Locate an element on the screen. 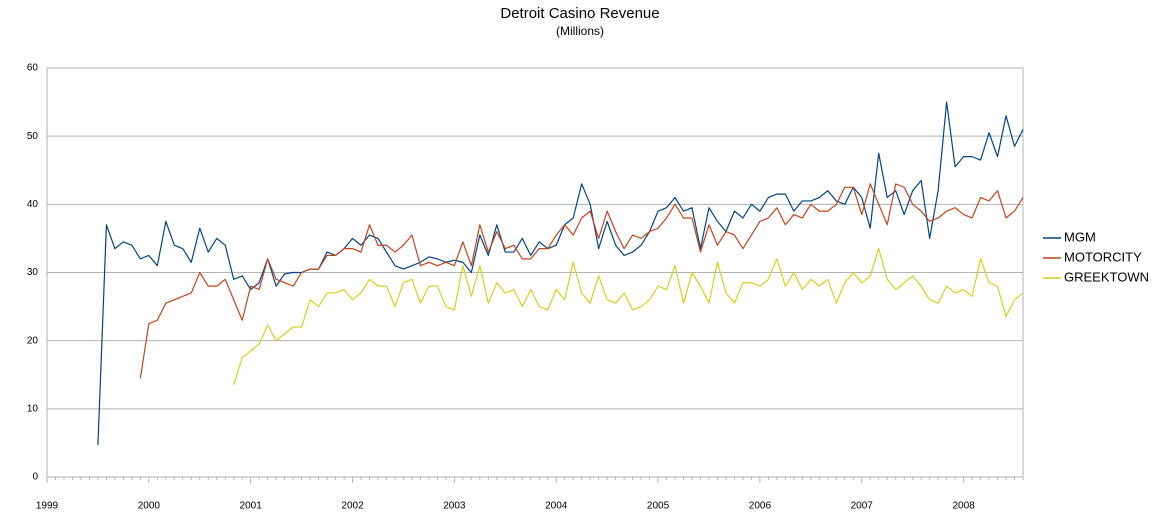  y-tick-label: 20 is located at coordinates (33, 340).